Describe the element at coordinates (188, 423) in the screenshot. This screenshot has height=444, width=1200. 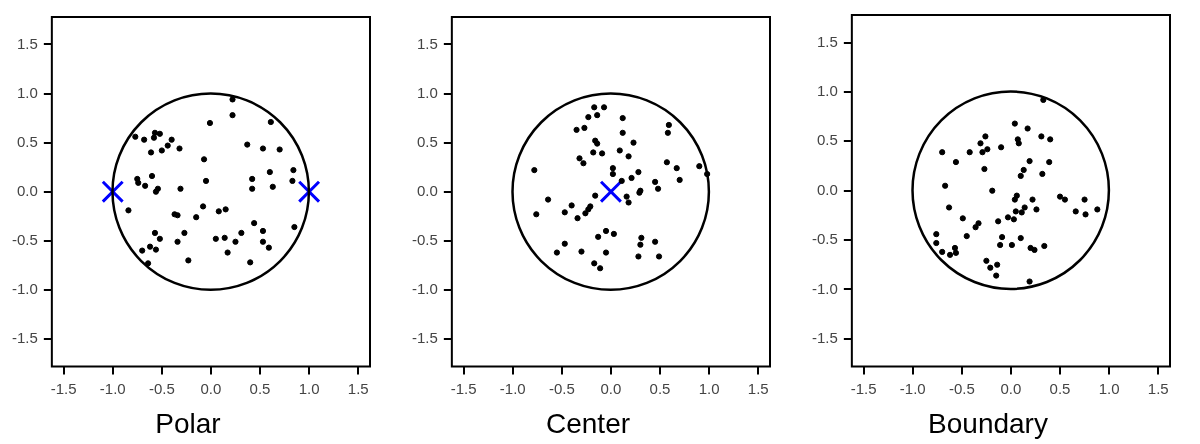
I see `text: Polar` at that location.